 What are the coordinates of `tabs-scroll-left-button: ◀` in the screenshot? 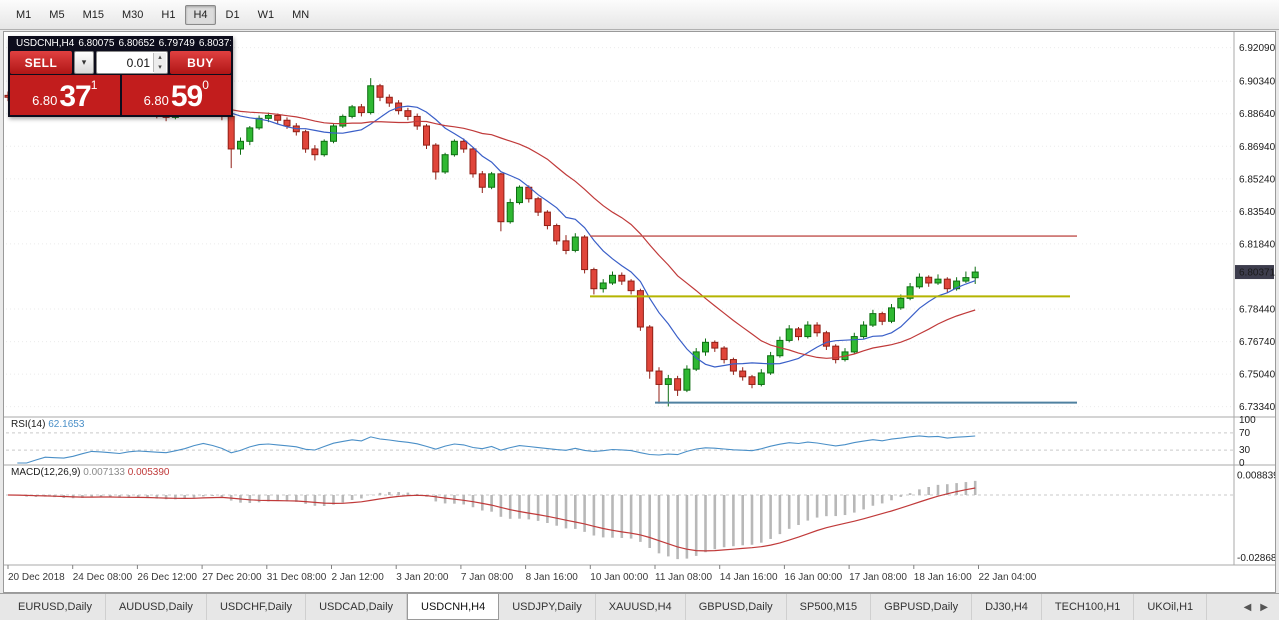 It's located at (1247, 607).